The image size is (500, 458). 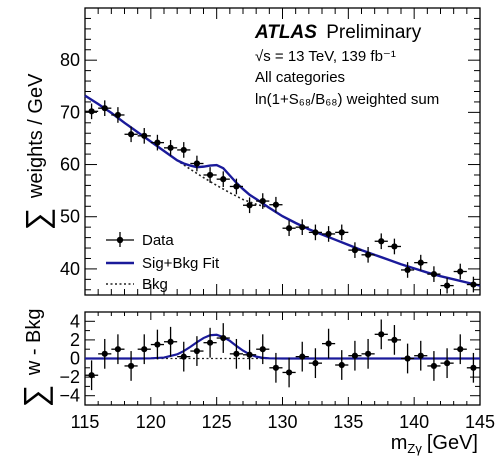 I want to click on legend-entry-data: Data, so click(x=140, y=240).